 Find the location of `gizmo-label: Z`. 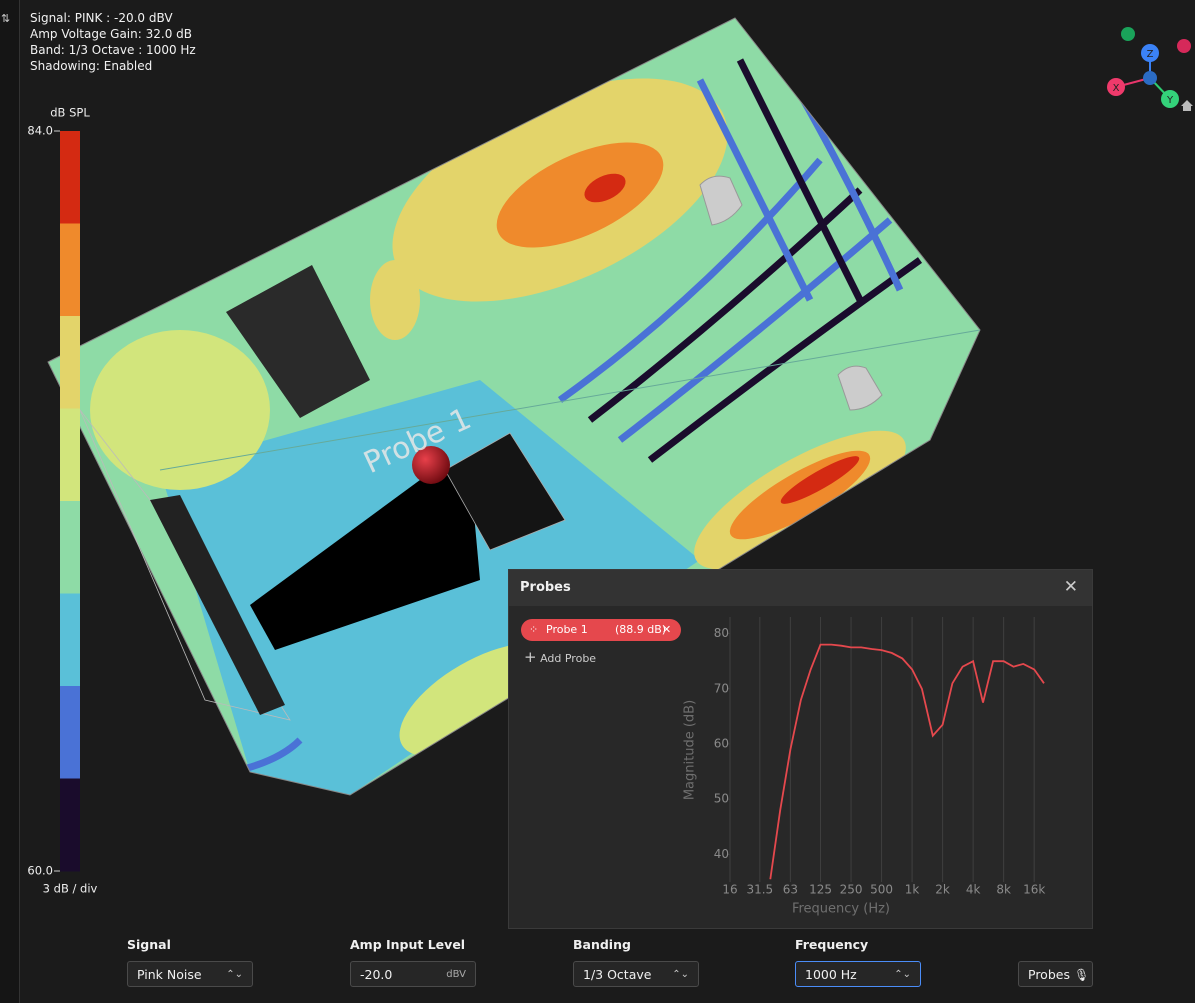

gizmo-label: Z is located at coordinates (1150, 54).